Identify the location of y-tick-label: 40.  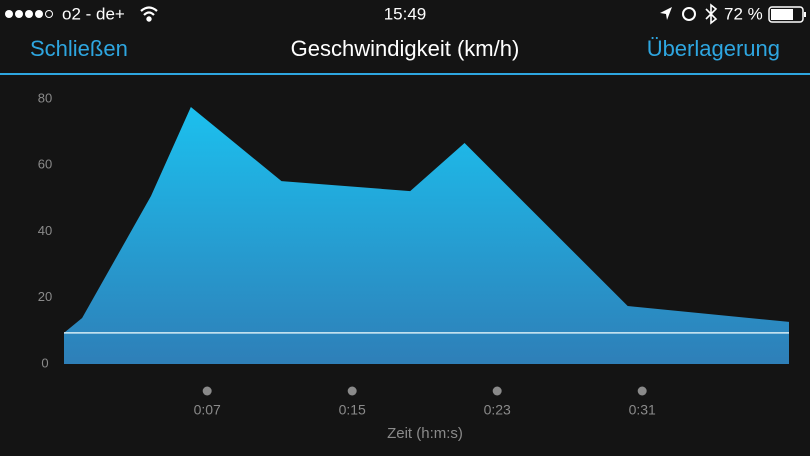
(45, 230).